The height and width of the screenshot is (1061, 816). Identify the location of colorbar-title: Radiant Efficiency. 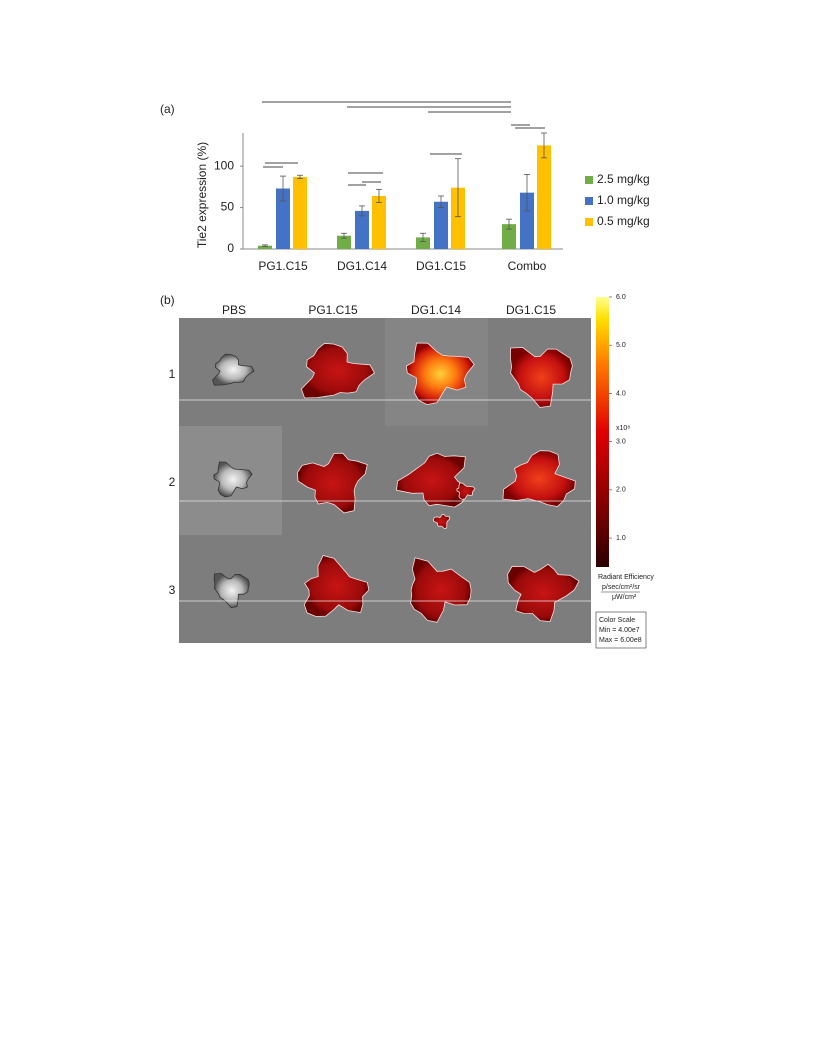
(626, 577).